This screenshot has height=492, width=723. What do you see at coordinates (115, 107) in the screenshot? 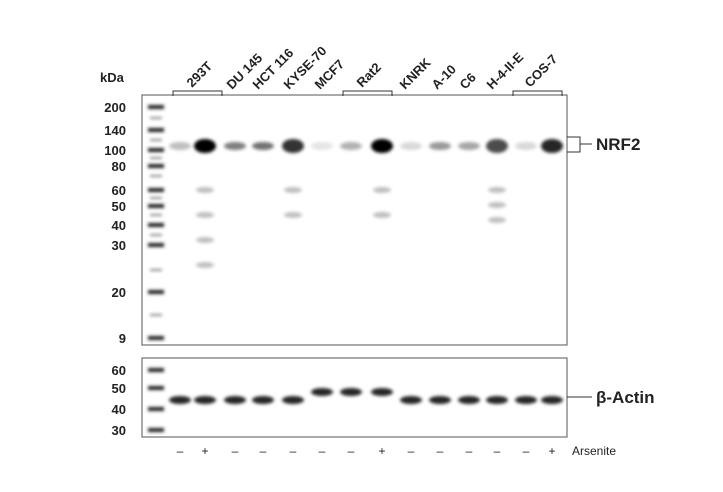
I see `marker-label: 200` at bounding box center [115, 107].